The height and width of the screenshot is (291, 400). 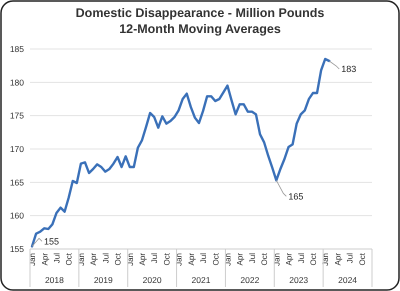 I want to click on data-label: 183, so click(x=348, y=69).